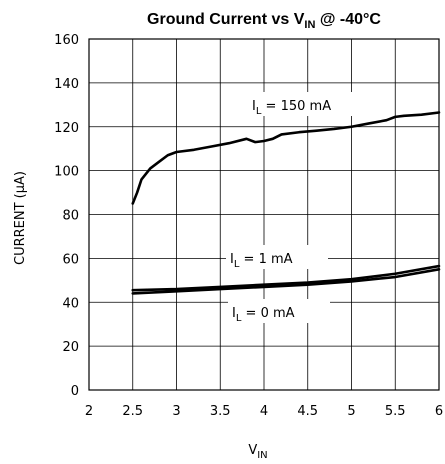 The width and height of the screenshot is (445, 464). I want to click on label-0ma-main: I, so click(234, 313).